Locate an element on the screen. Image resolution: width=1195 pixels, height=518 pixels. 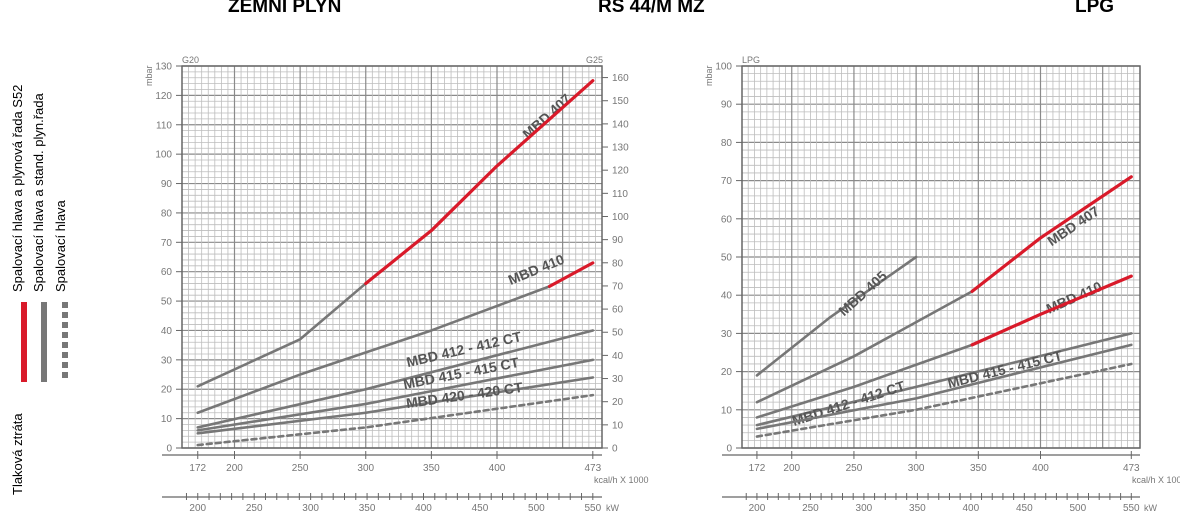
gas-left-label: G20 is located at coordinates (190, 60).